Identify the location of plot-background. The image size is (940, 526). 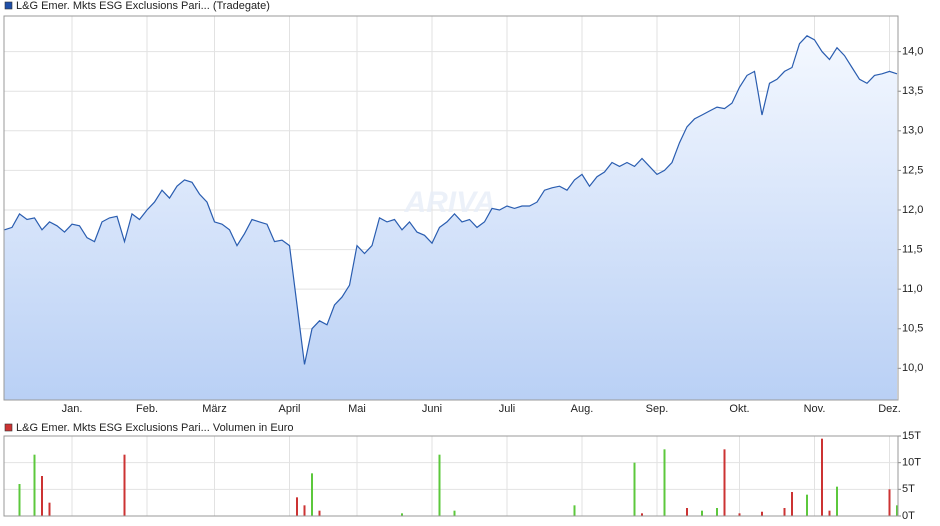
(451, 476).